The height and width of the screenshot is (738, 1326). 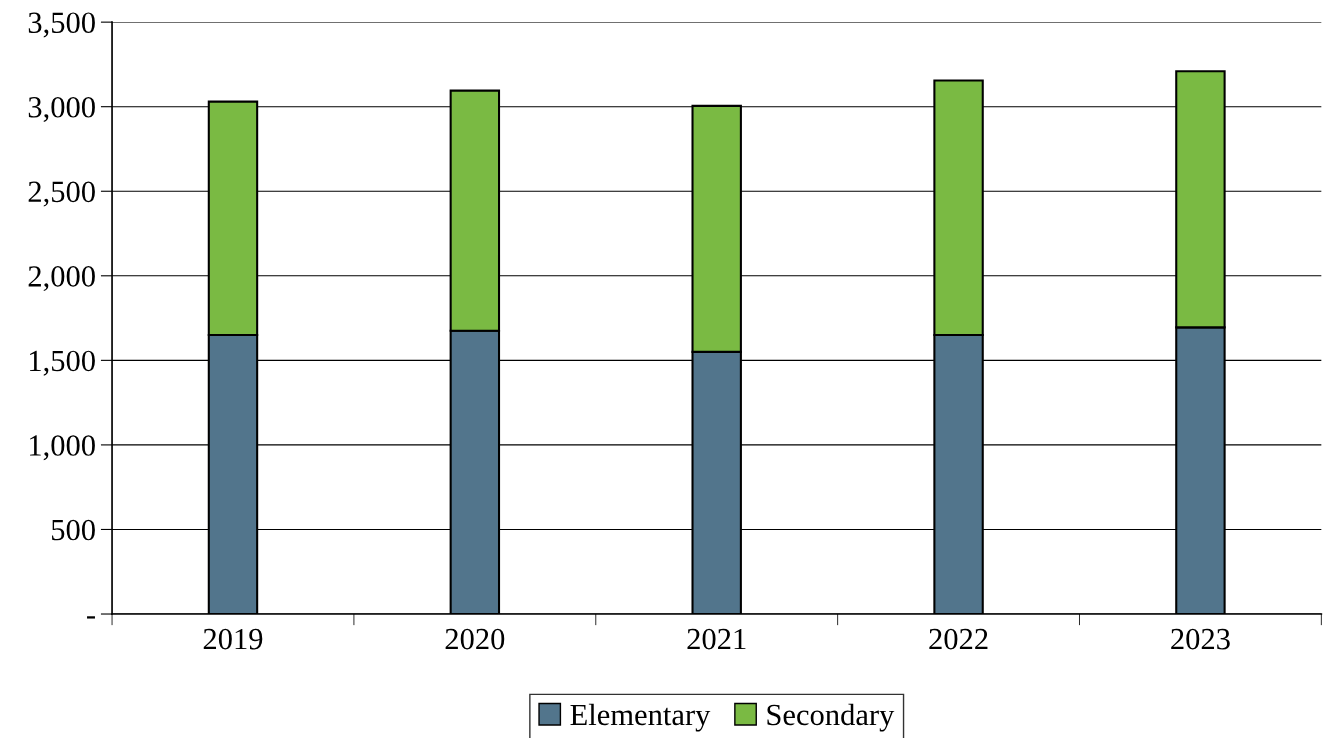 What do you see at coordinates (61, 279) in the screenshot?
I see `y-tick-label: 2,000` at bounding box center [61, 279].